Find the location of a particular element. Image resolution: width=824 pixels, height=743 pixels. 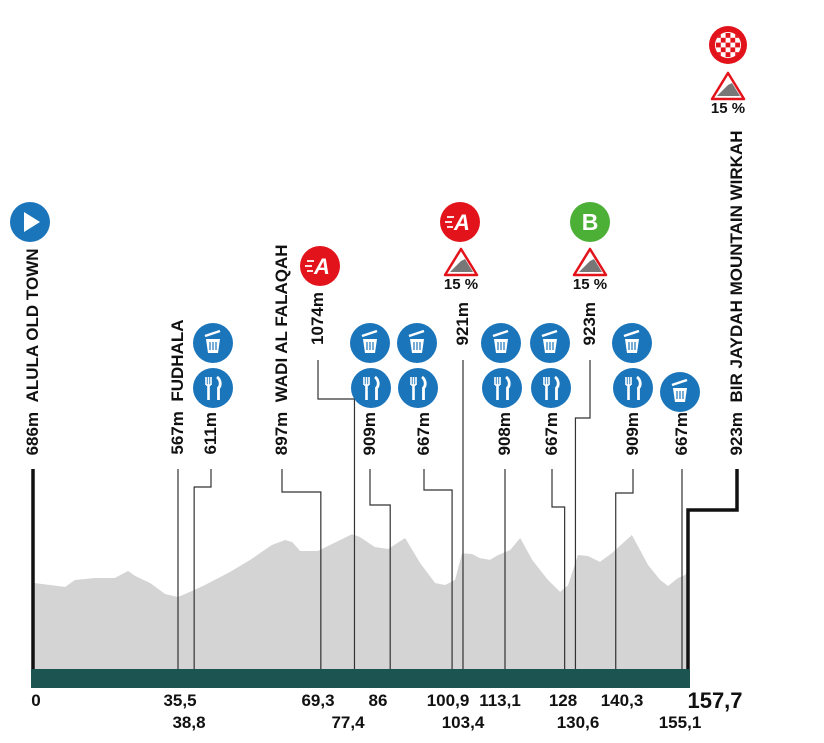

marker-elevation: 908m is located at coordinates (504, 433).